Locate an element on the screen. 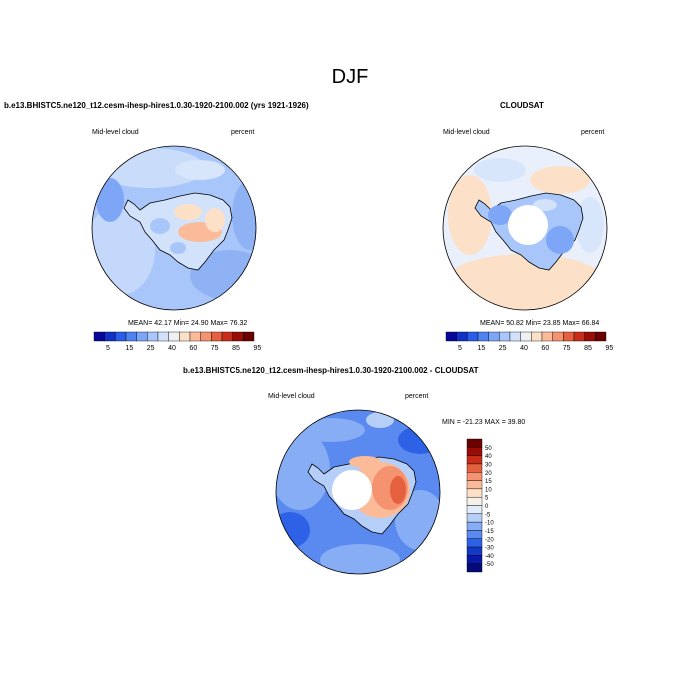  panel-3-colorbar-tick-label: 15 is located at coordinates (488, 482).